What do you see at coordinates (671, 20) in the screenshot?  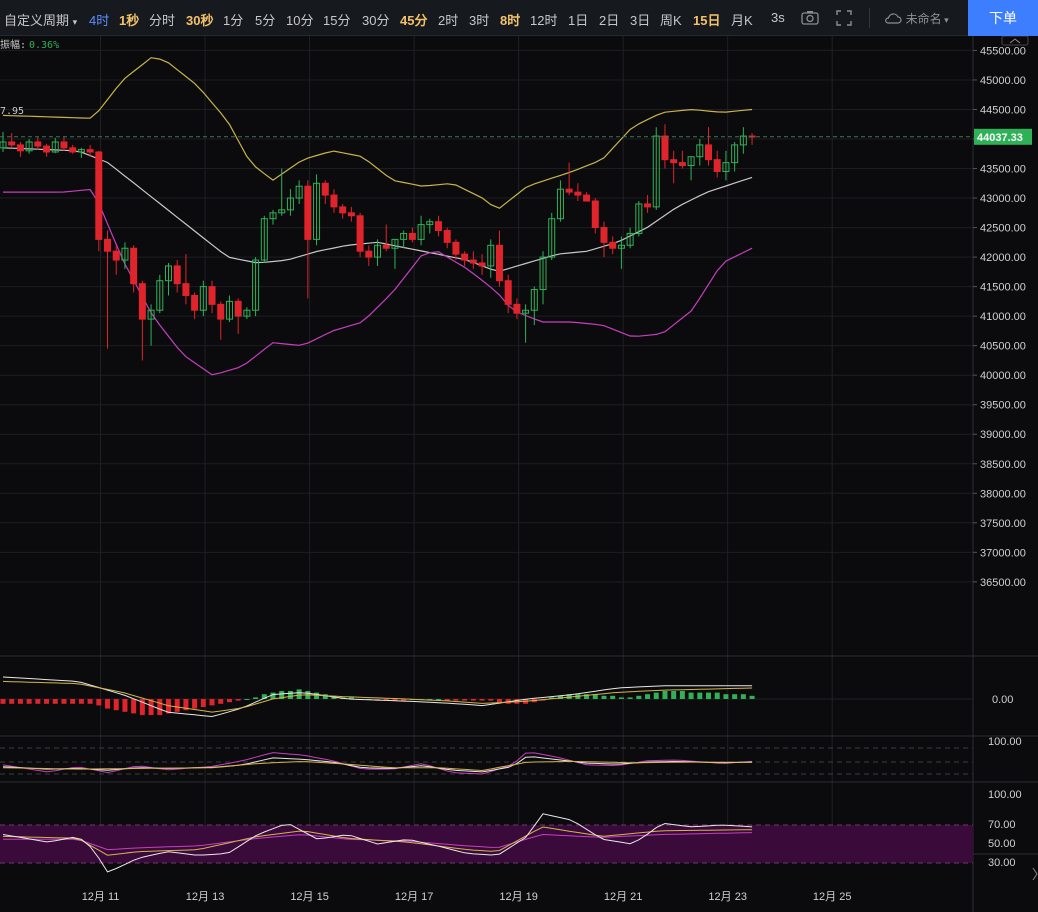 I see `period-17: 周K` at bounding box center [671, 20].